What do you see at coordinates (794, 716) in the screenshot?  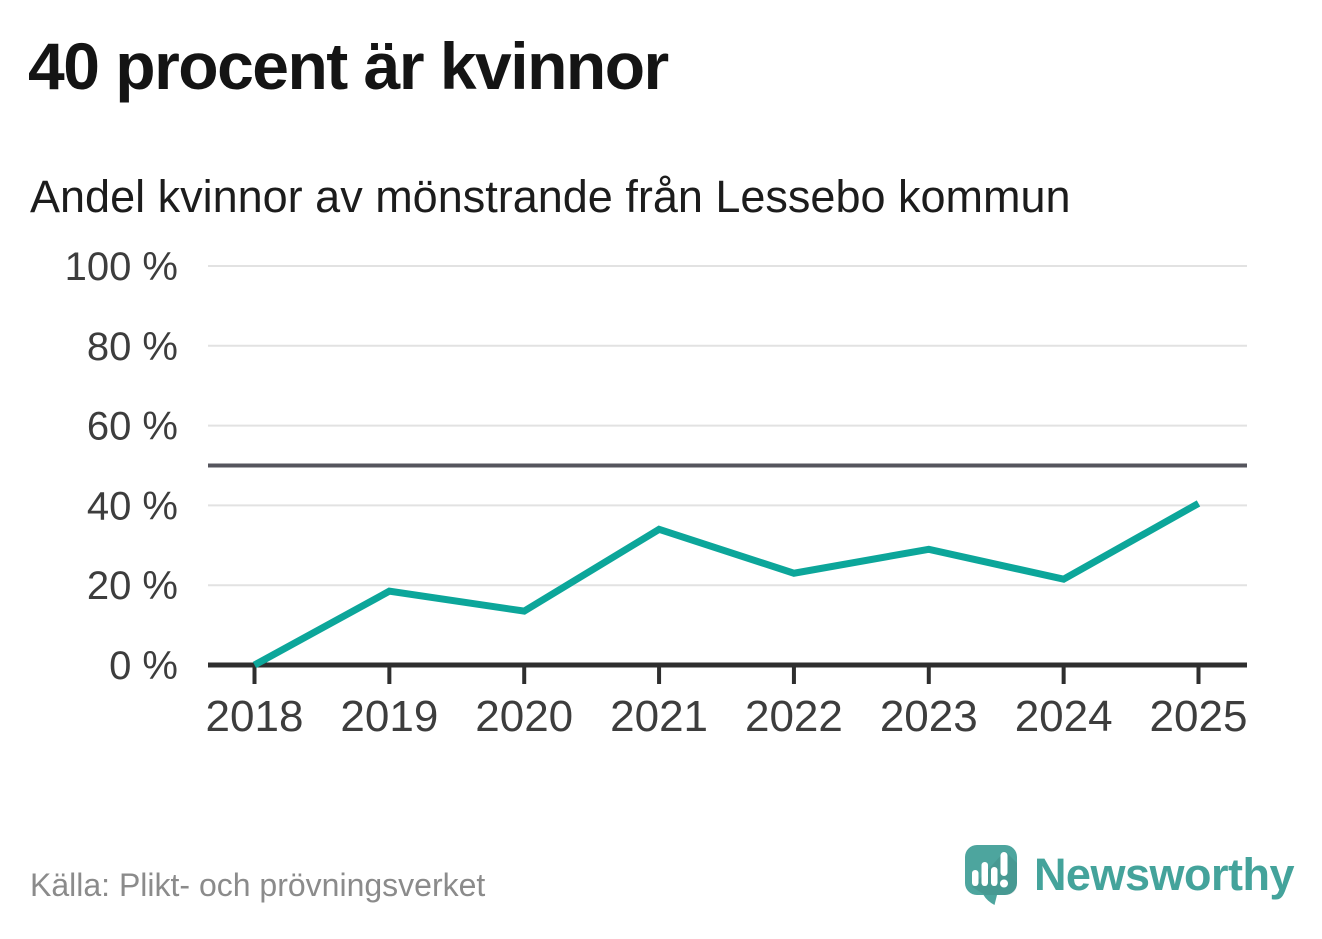 I see `x-axis-tick-label: 2022` at bounding box center [794, 716].